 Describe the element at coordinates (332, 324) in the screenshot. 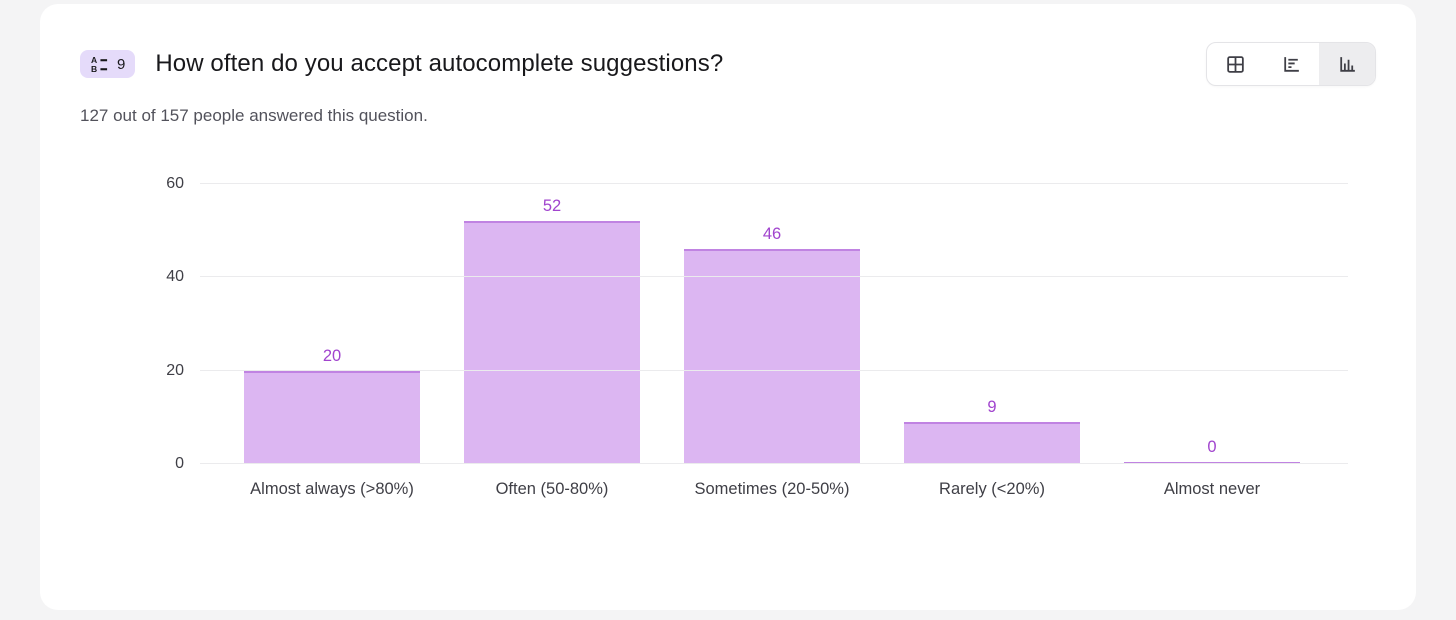

I see `bar-band: 20` at that location.